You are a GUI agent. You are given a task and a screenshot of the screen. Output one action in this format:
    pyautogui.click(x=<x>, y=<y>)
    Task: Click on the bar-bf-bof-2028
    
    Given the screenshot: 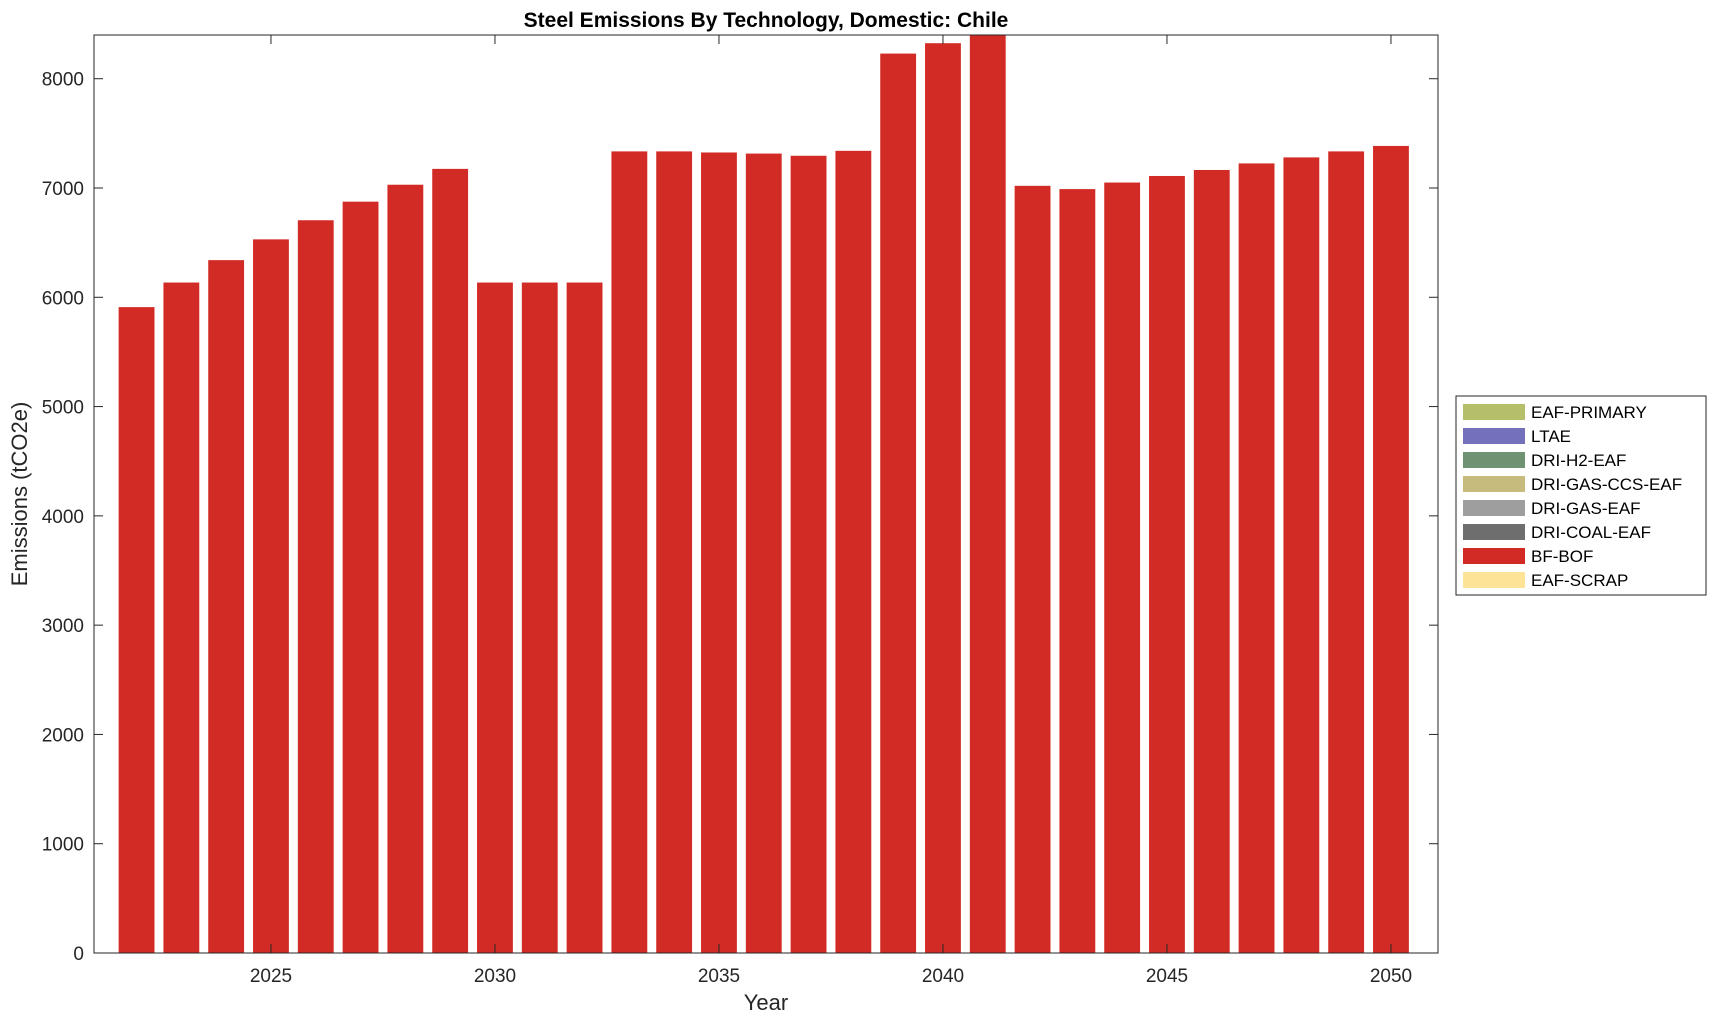 What is the action you would take?
    pyautogui.click(x=405, y=569)
    